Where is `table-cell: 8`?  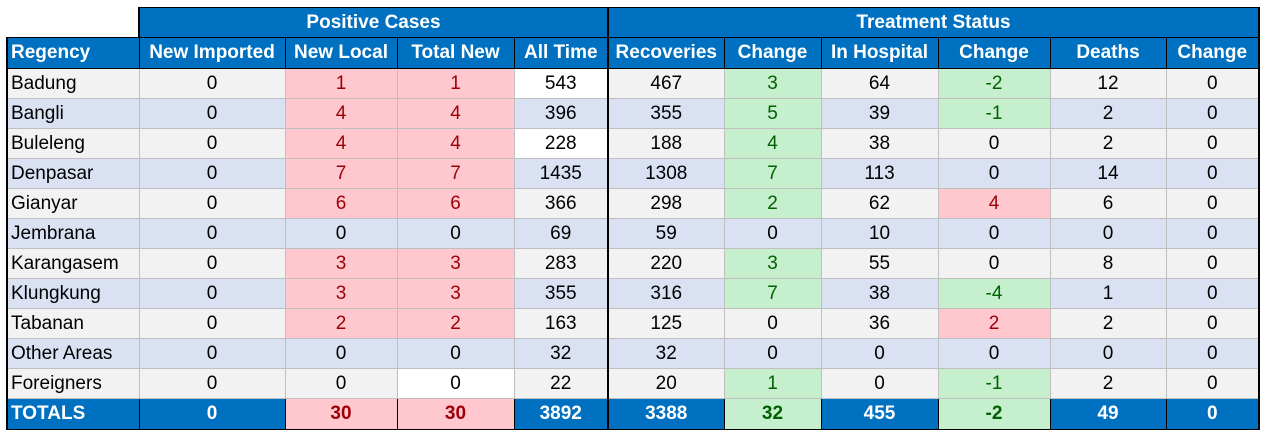
table-cell: 8 is located at coordinates (1108, 263).